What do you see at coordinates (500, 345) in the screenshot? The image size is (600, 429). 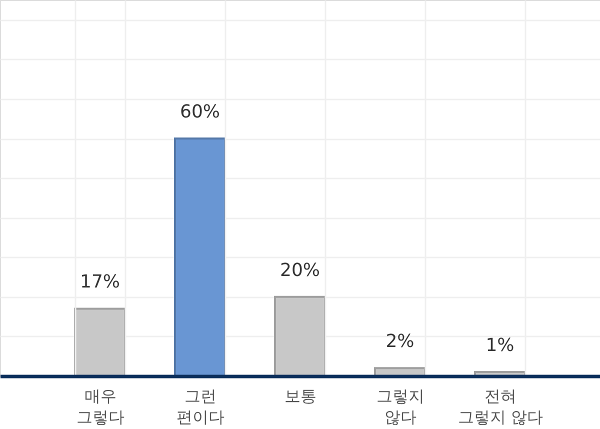 I see `data-label: 1%` at bounding box center [500, 345].